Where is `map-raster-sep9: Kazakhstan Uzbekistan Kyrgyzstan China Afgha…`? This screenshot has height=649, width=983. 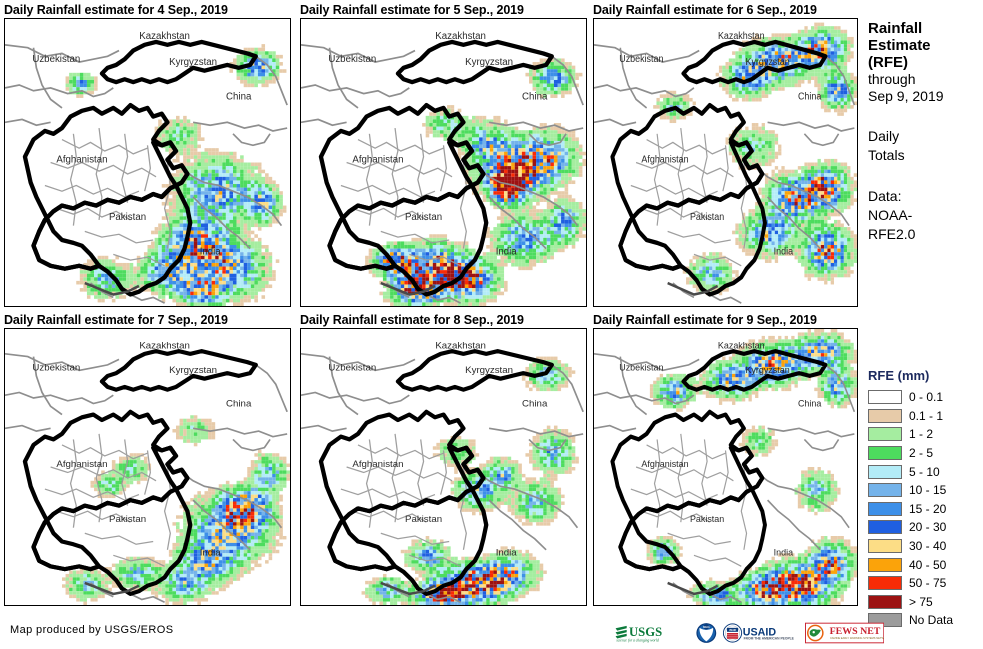
map-raster-sep9: Kazakhstan Uzbekistan Kyrgyzstan China Afgha… is located at coordinates (725, 467).